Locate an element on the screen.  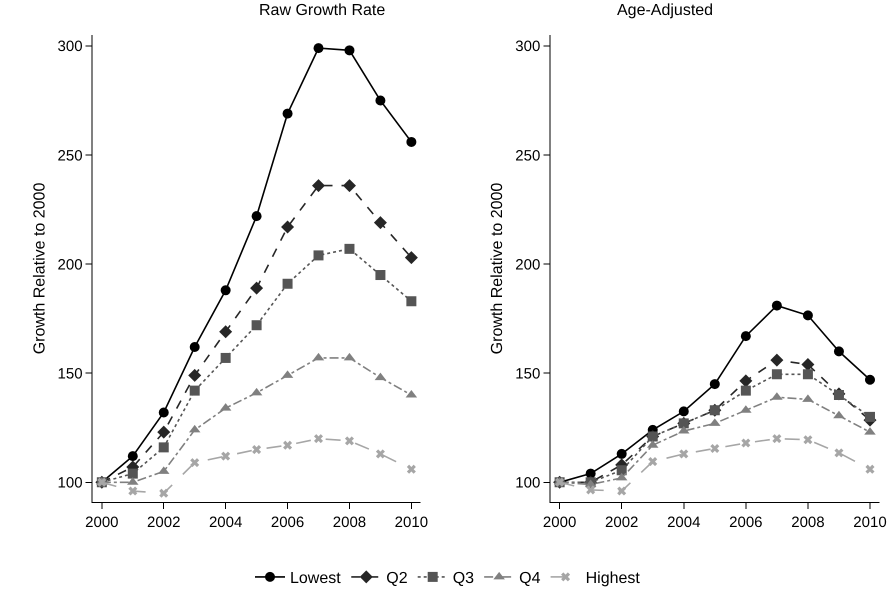
legend-label: Lowest is located at coordinates (316, 579).